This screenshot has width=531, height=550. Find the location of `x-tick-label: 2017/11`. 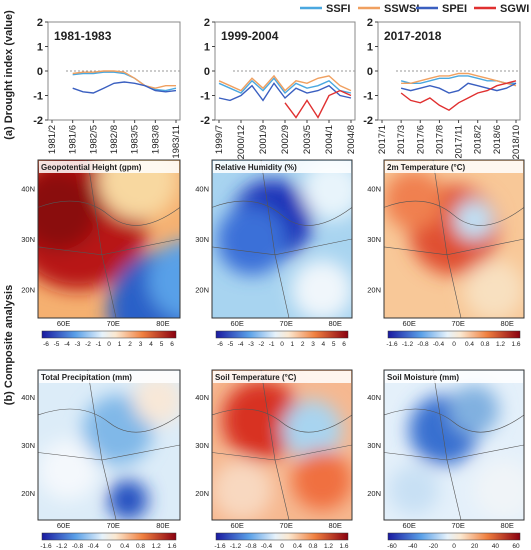

x-tick-label: 2017/11 is located at coordinates (459, 142).